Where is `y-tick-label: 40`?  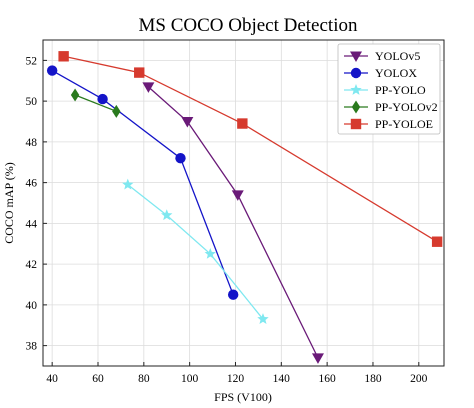 y-tick-label: 40 is located at coordinates (32, 306).